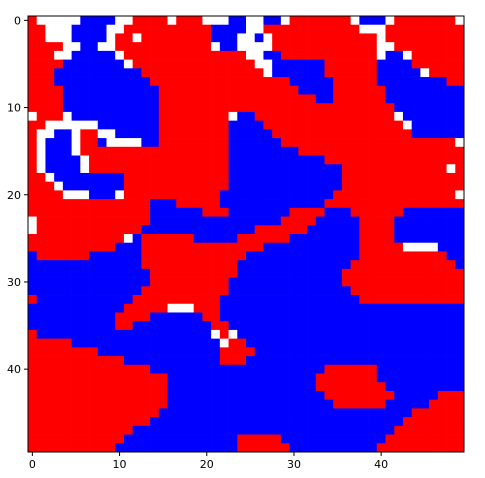 This screenshot has height=478, width=485. Describe the element at coordinates (14, 369) in the screenshot. I see `y-tick-label: 40` at that location.